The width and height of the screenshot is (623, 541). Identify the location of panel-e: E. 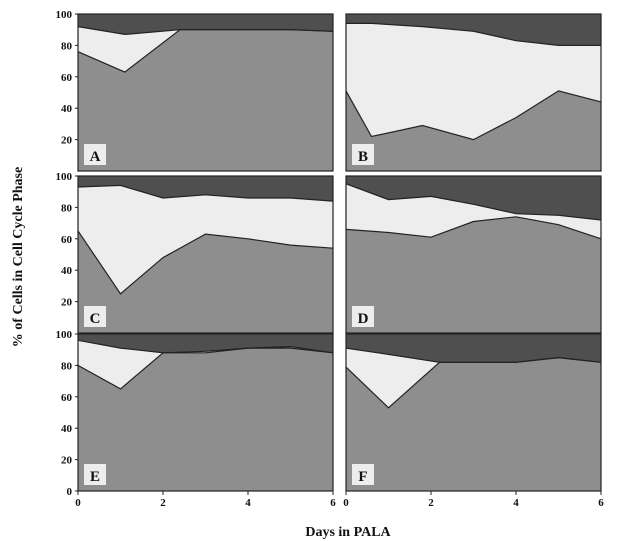
(205, 412).